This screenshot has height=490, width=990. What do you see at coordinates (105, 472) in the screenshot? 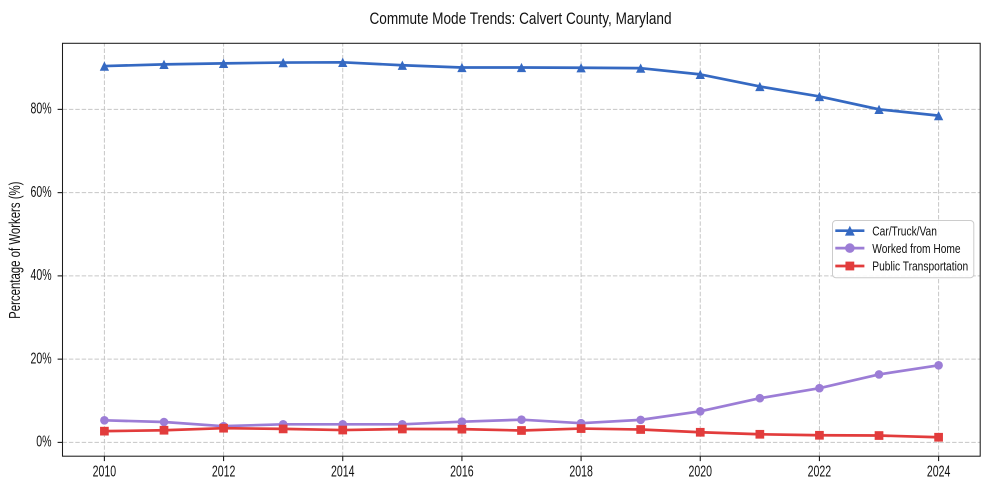
I see `svg-text: 2010` at bounding box center [105, 472].